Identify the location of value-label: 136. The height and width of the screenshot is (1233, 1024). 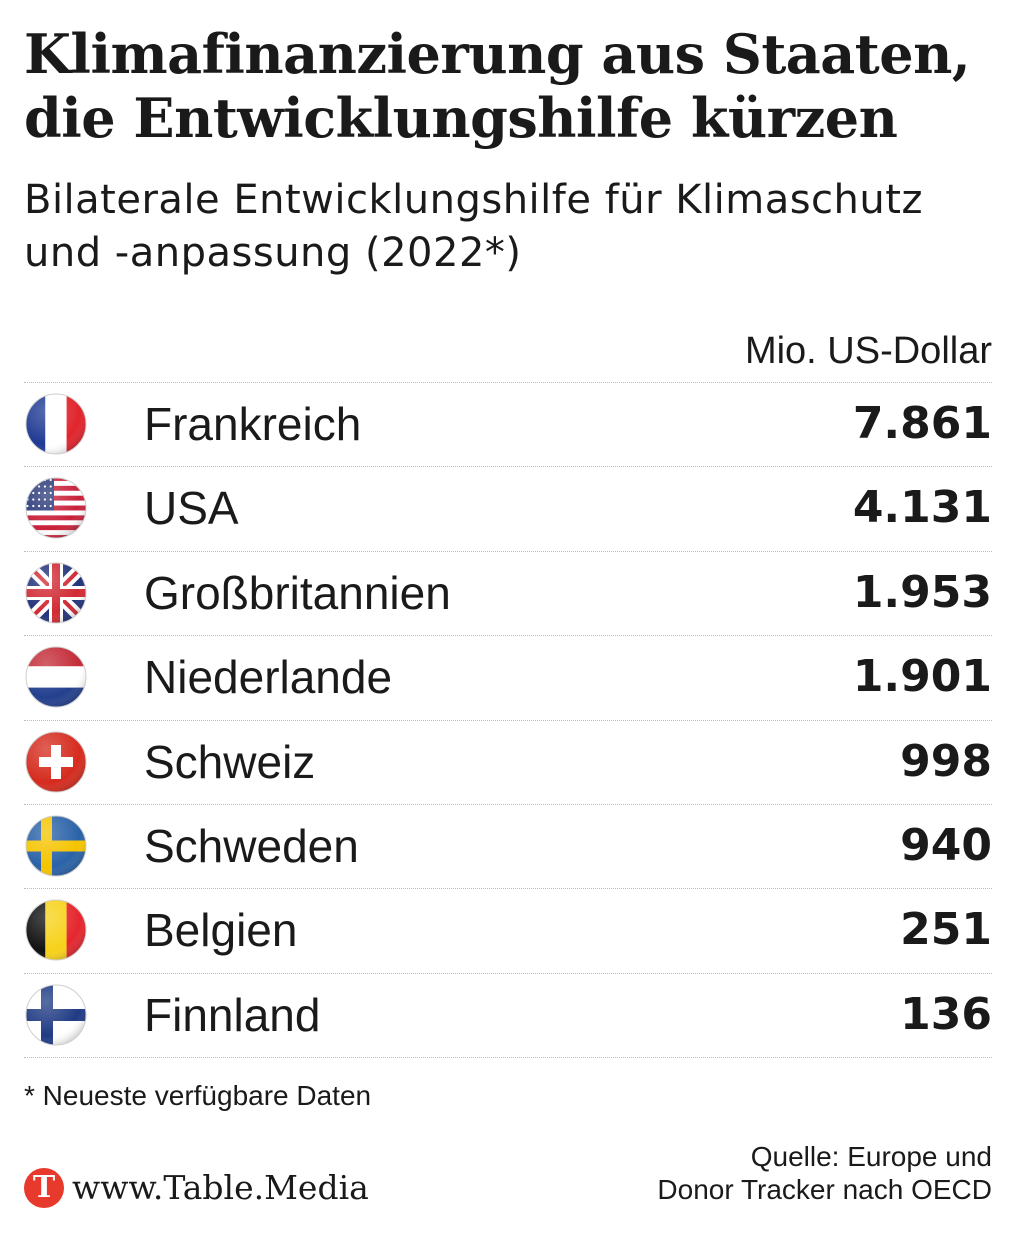
(946, 1014).